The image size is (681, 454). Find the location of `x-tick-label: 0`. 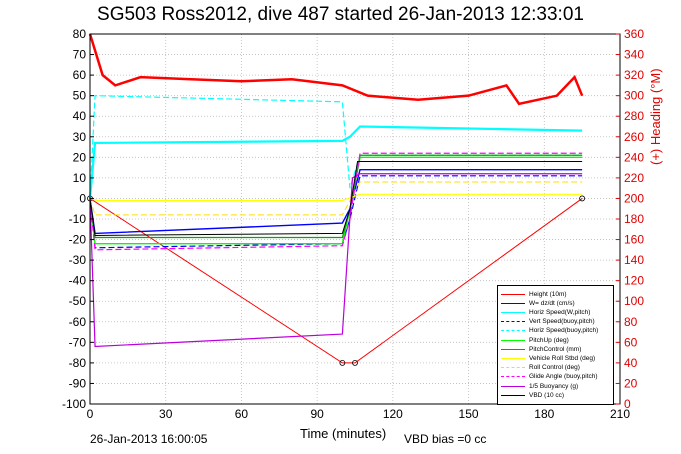

x-tick-label: 0 is located at coordinates (90, 414).